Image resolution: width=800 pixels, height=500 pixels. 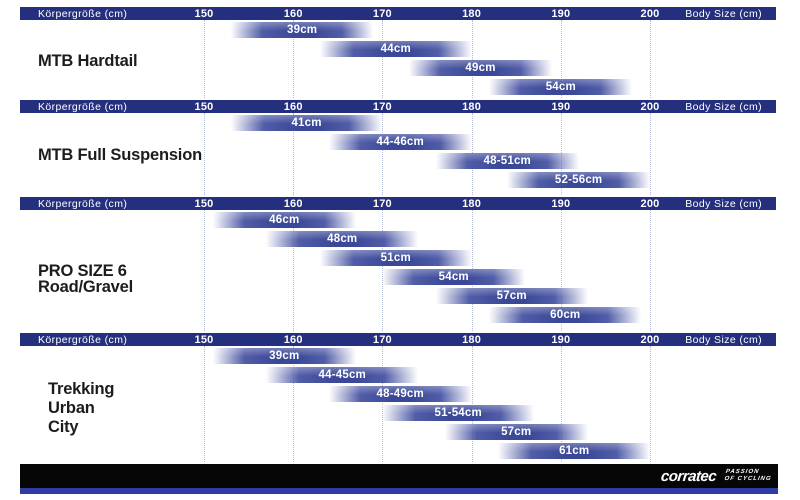 I want to click on size-bar: 44-45cm, so click(x=342, y=375).